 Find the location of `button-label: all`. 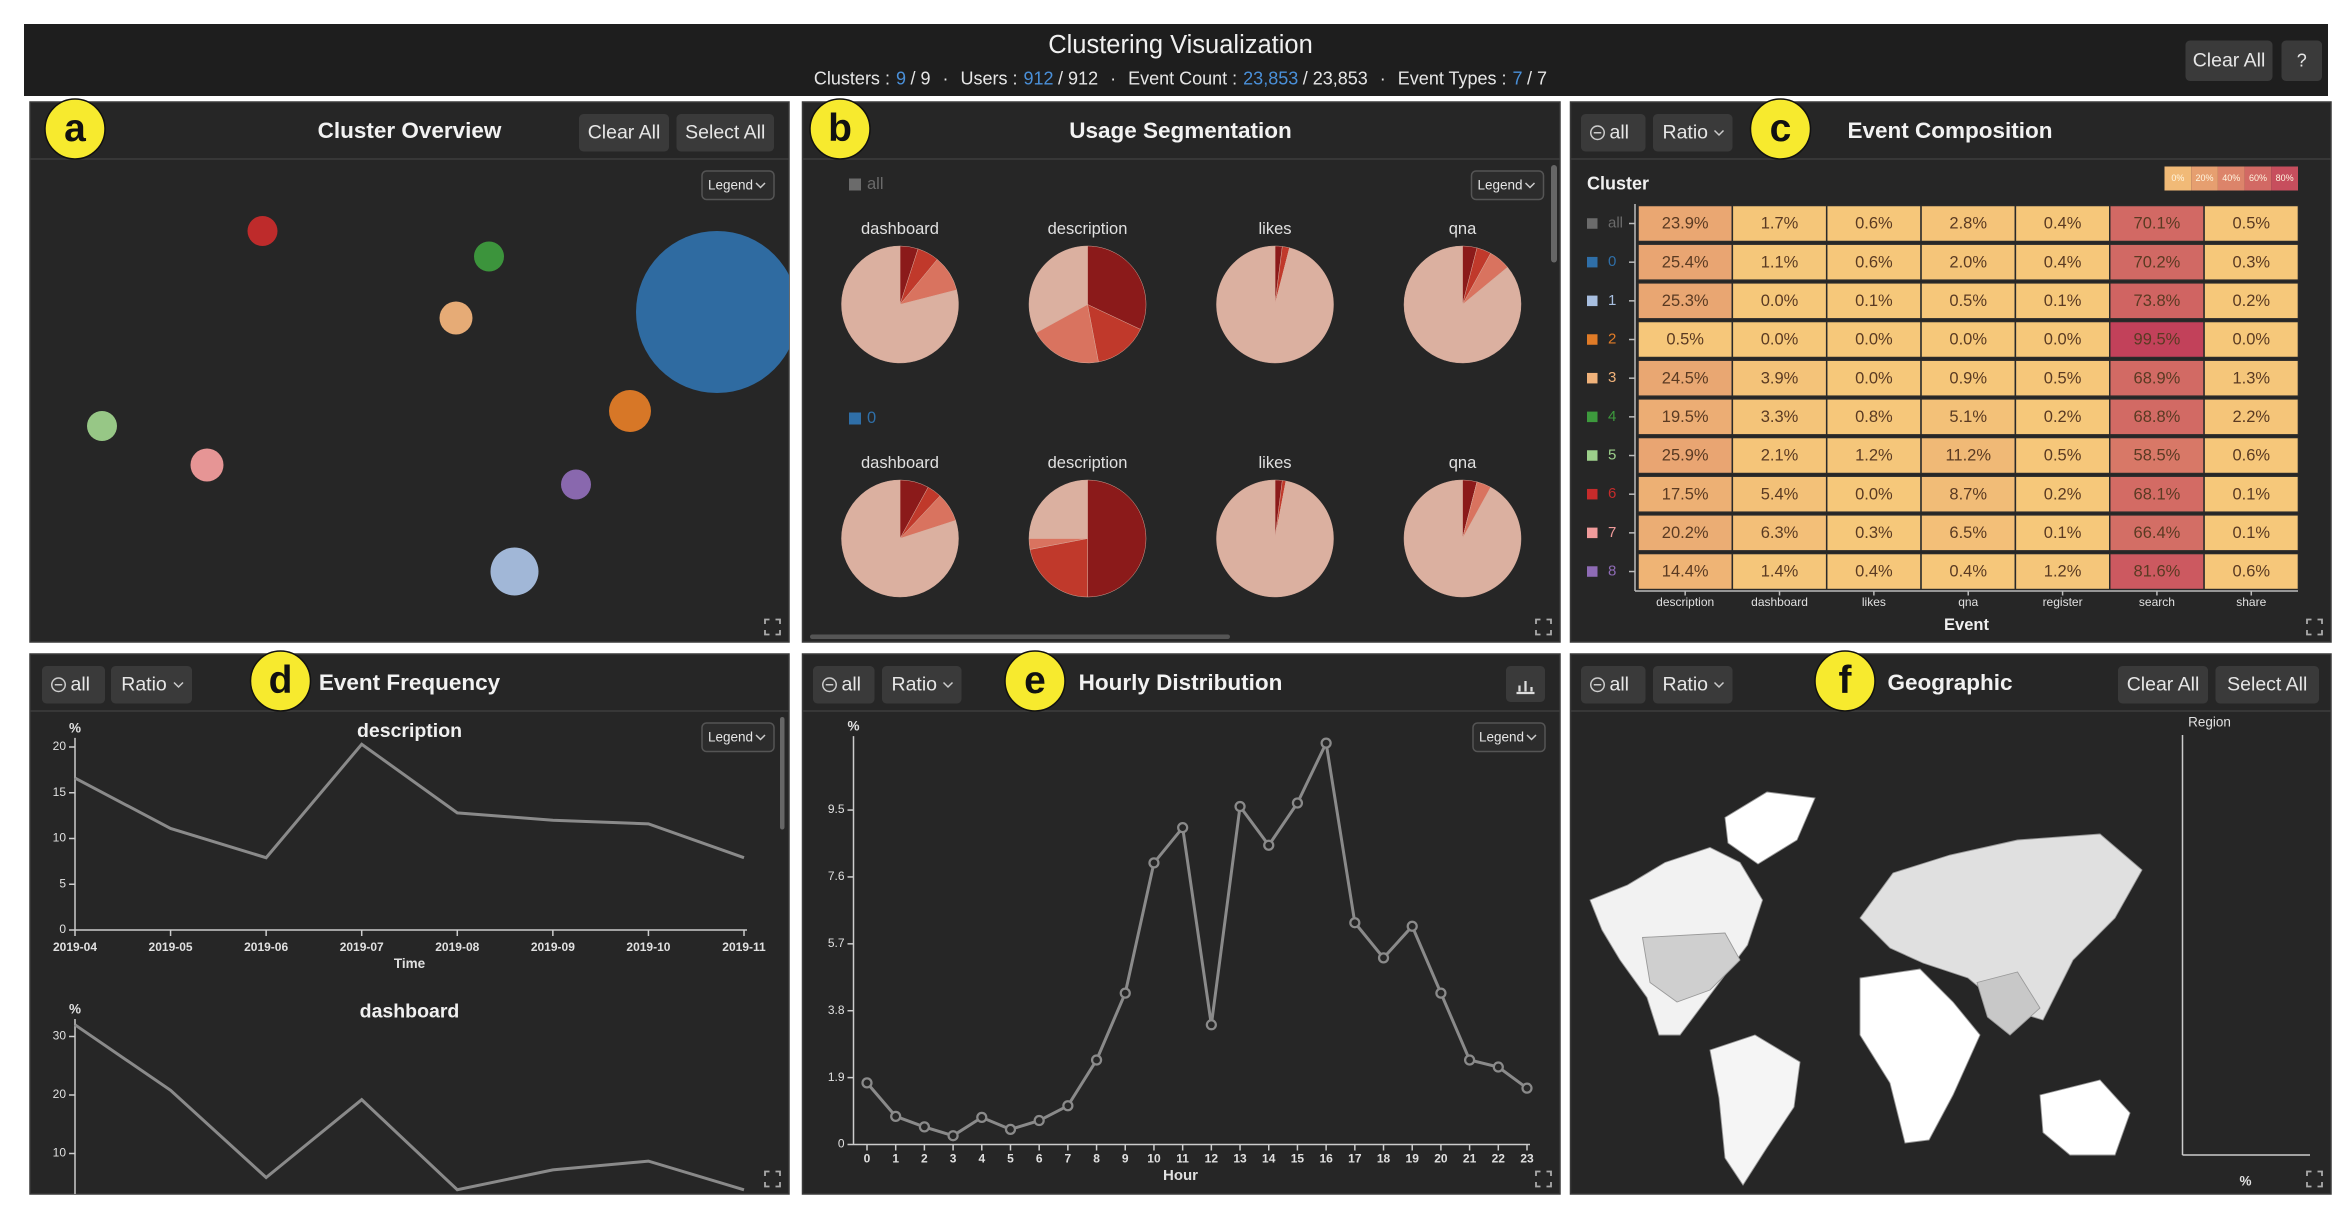

button-label: all is located at coordinates (1620, 685).